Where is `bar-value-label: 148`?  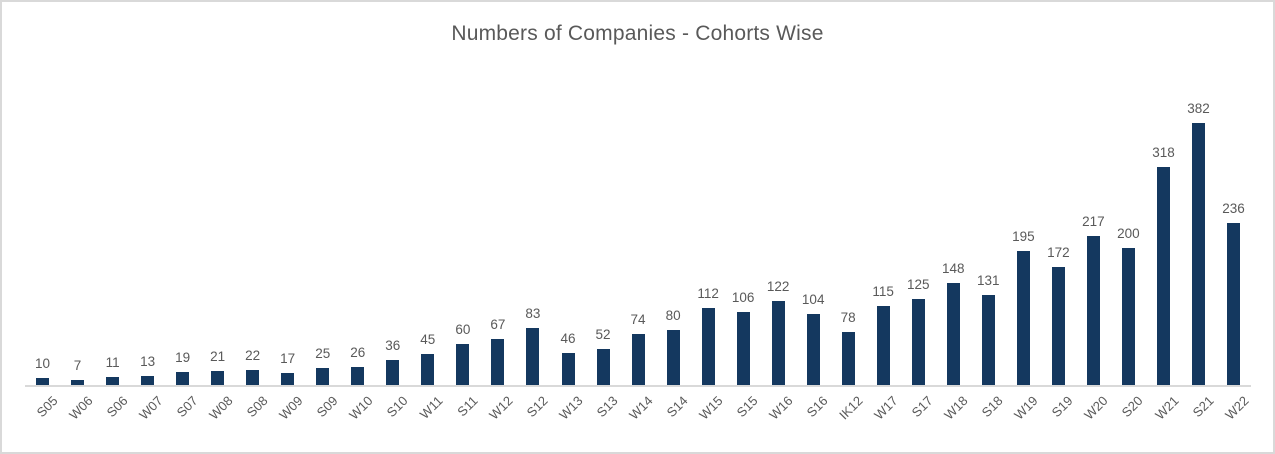
bar-value-label: 148 is located at coordinates (953, 268).